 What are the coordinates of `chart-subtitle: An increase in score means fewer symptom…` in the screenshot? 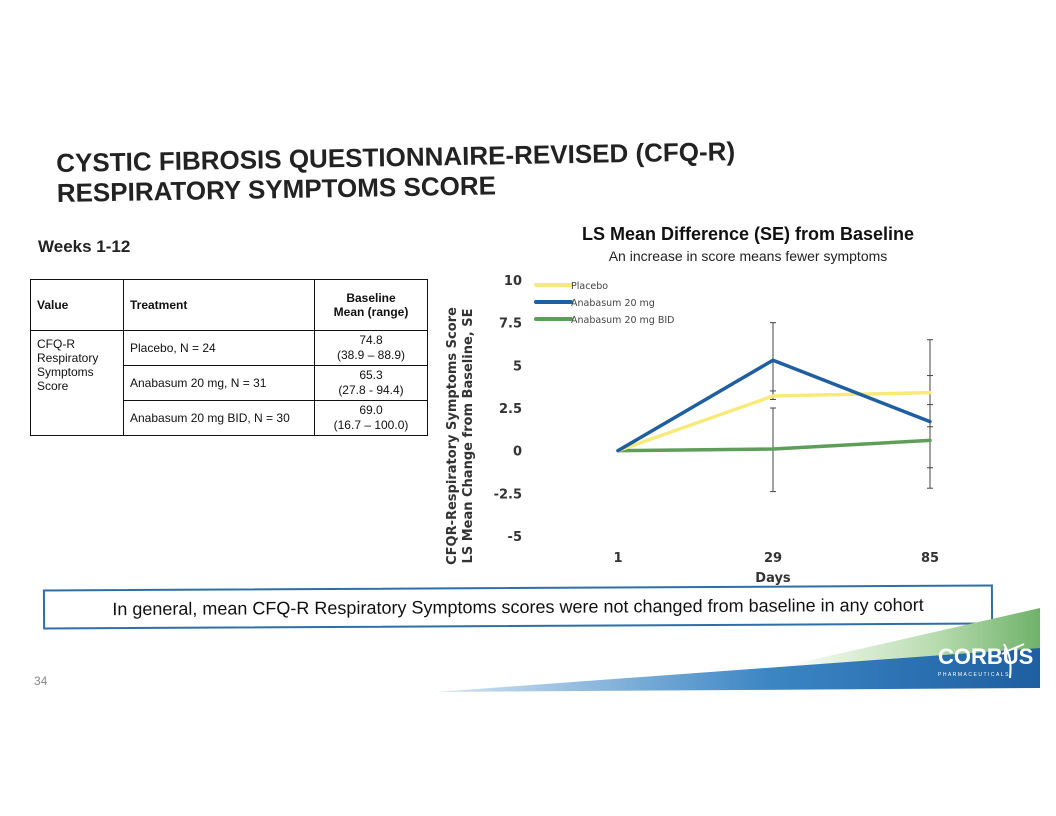 It's located at (748, 256).